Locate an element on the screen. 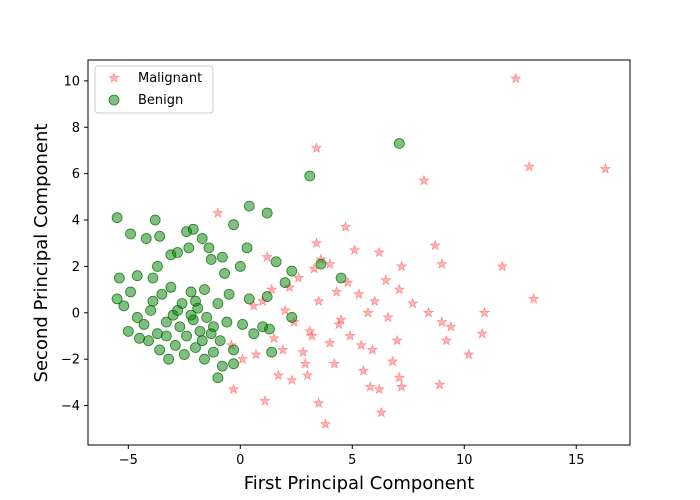  y-tick-label: −2 is located at coordinates (70, 360).